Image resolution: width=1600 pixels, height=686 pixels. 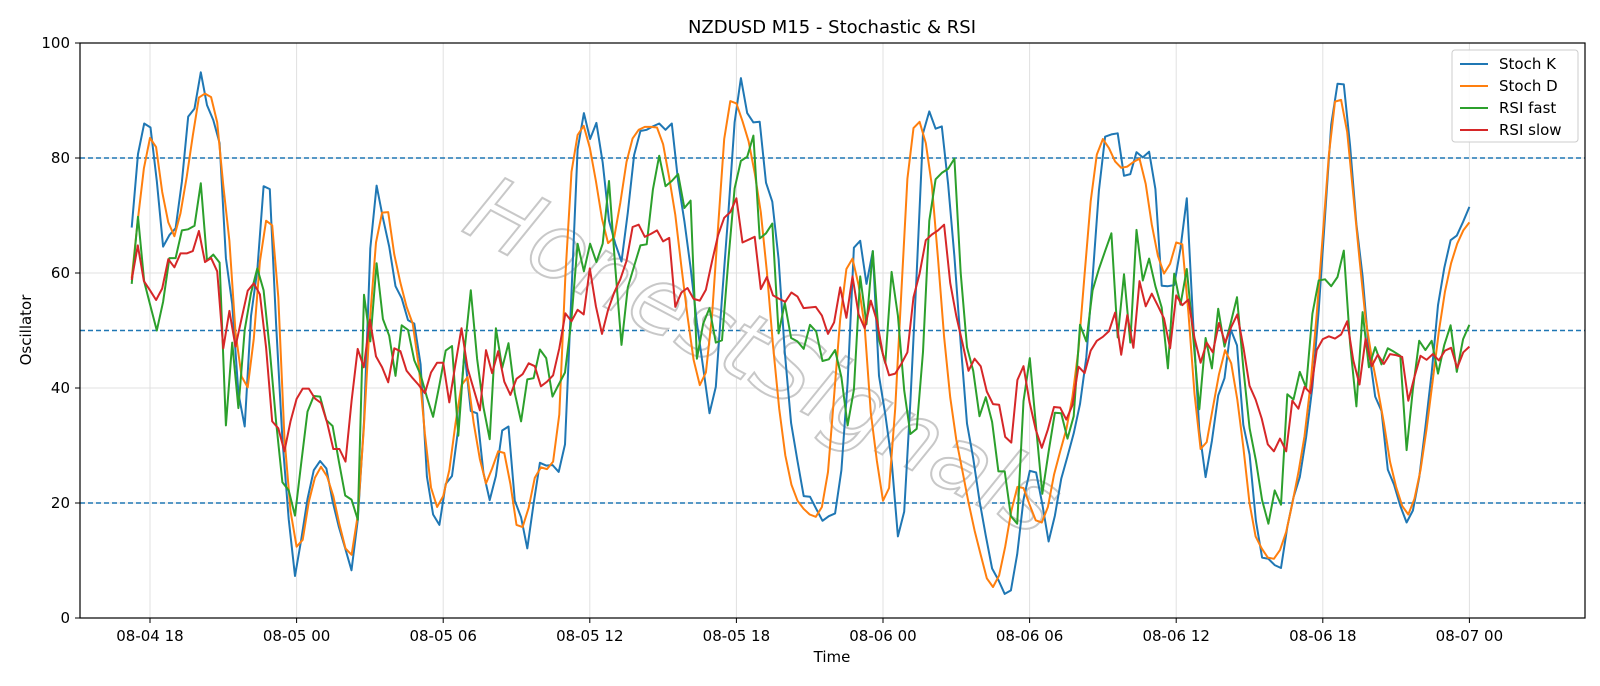 What do you see at coordinates (26, 330) in the screenshot?
I see `y-axis-title: Oscillator` at bounding box center [26, 330].